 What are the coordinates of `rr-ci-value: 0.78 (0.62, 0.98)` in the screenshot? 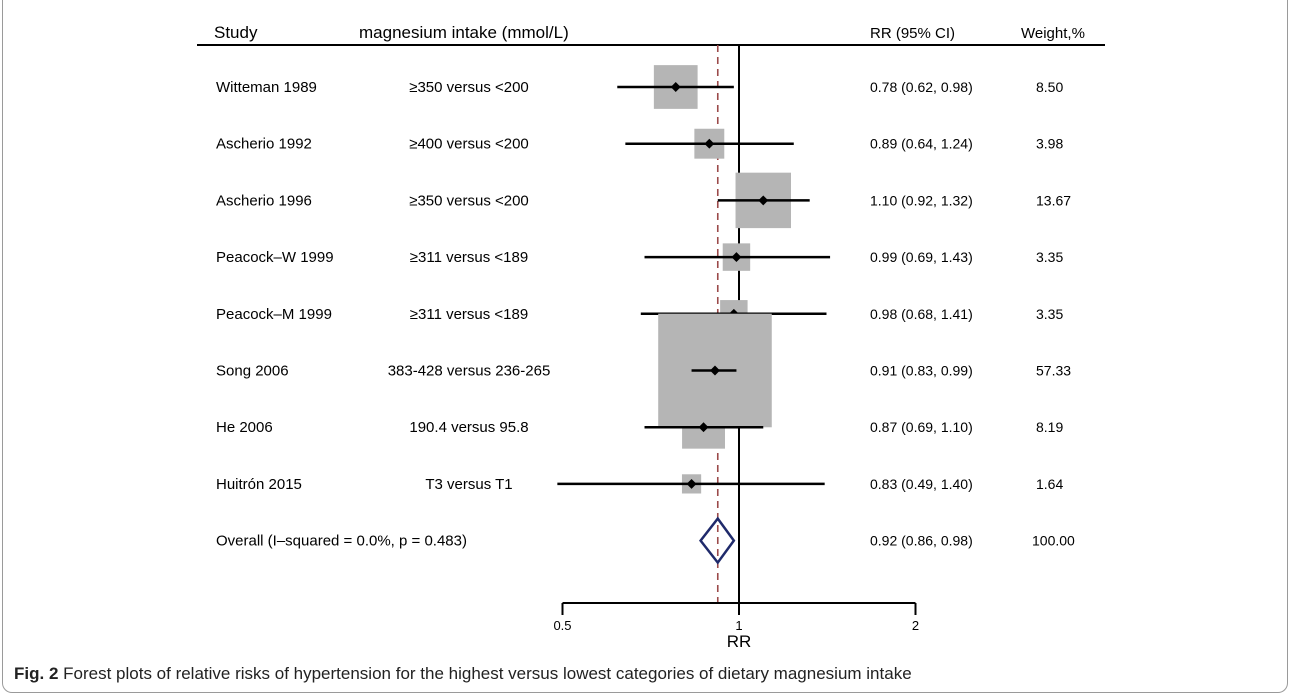 It's located at (921, 87).